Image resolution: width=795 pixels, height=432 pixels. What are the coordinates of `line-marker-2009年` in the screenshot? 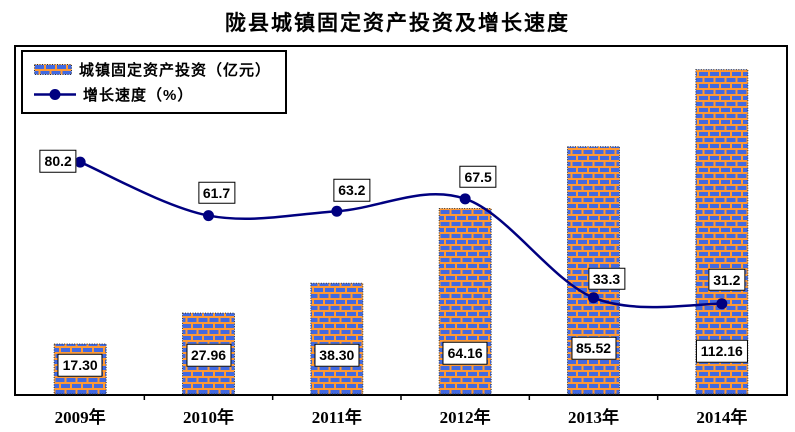 It's located at (80, 162).